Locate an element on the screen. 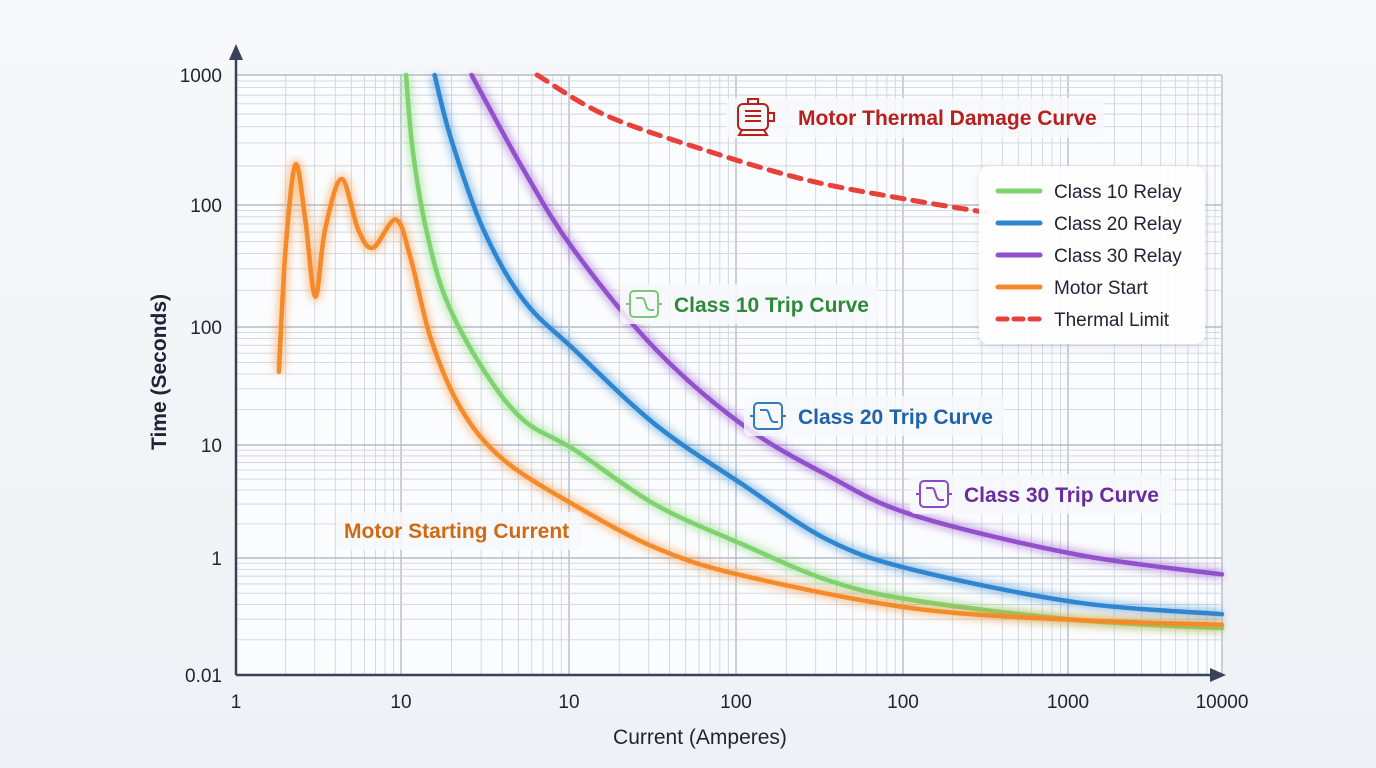 Image resolution: width=1376 pixels, height=768 pixels. y-tick-label: 10 is located at coordinates (211, 446).